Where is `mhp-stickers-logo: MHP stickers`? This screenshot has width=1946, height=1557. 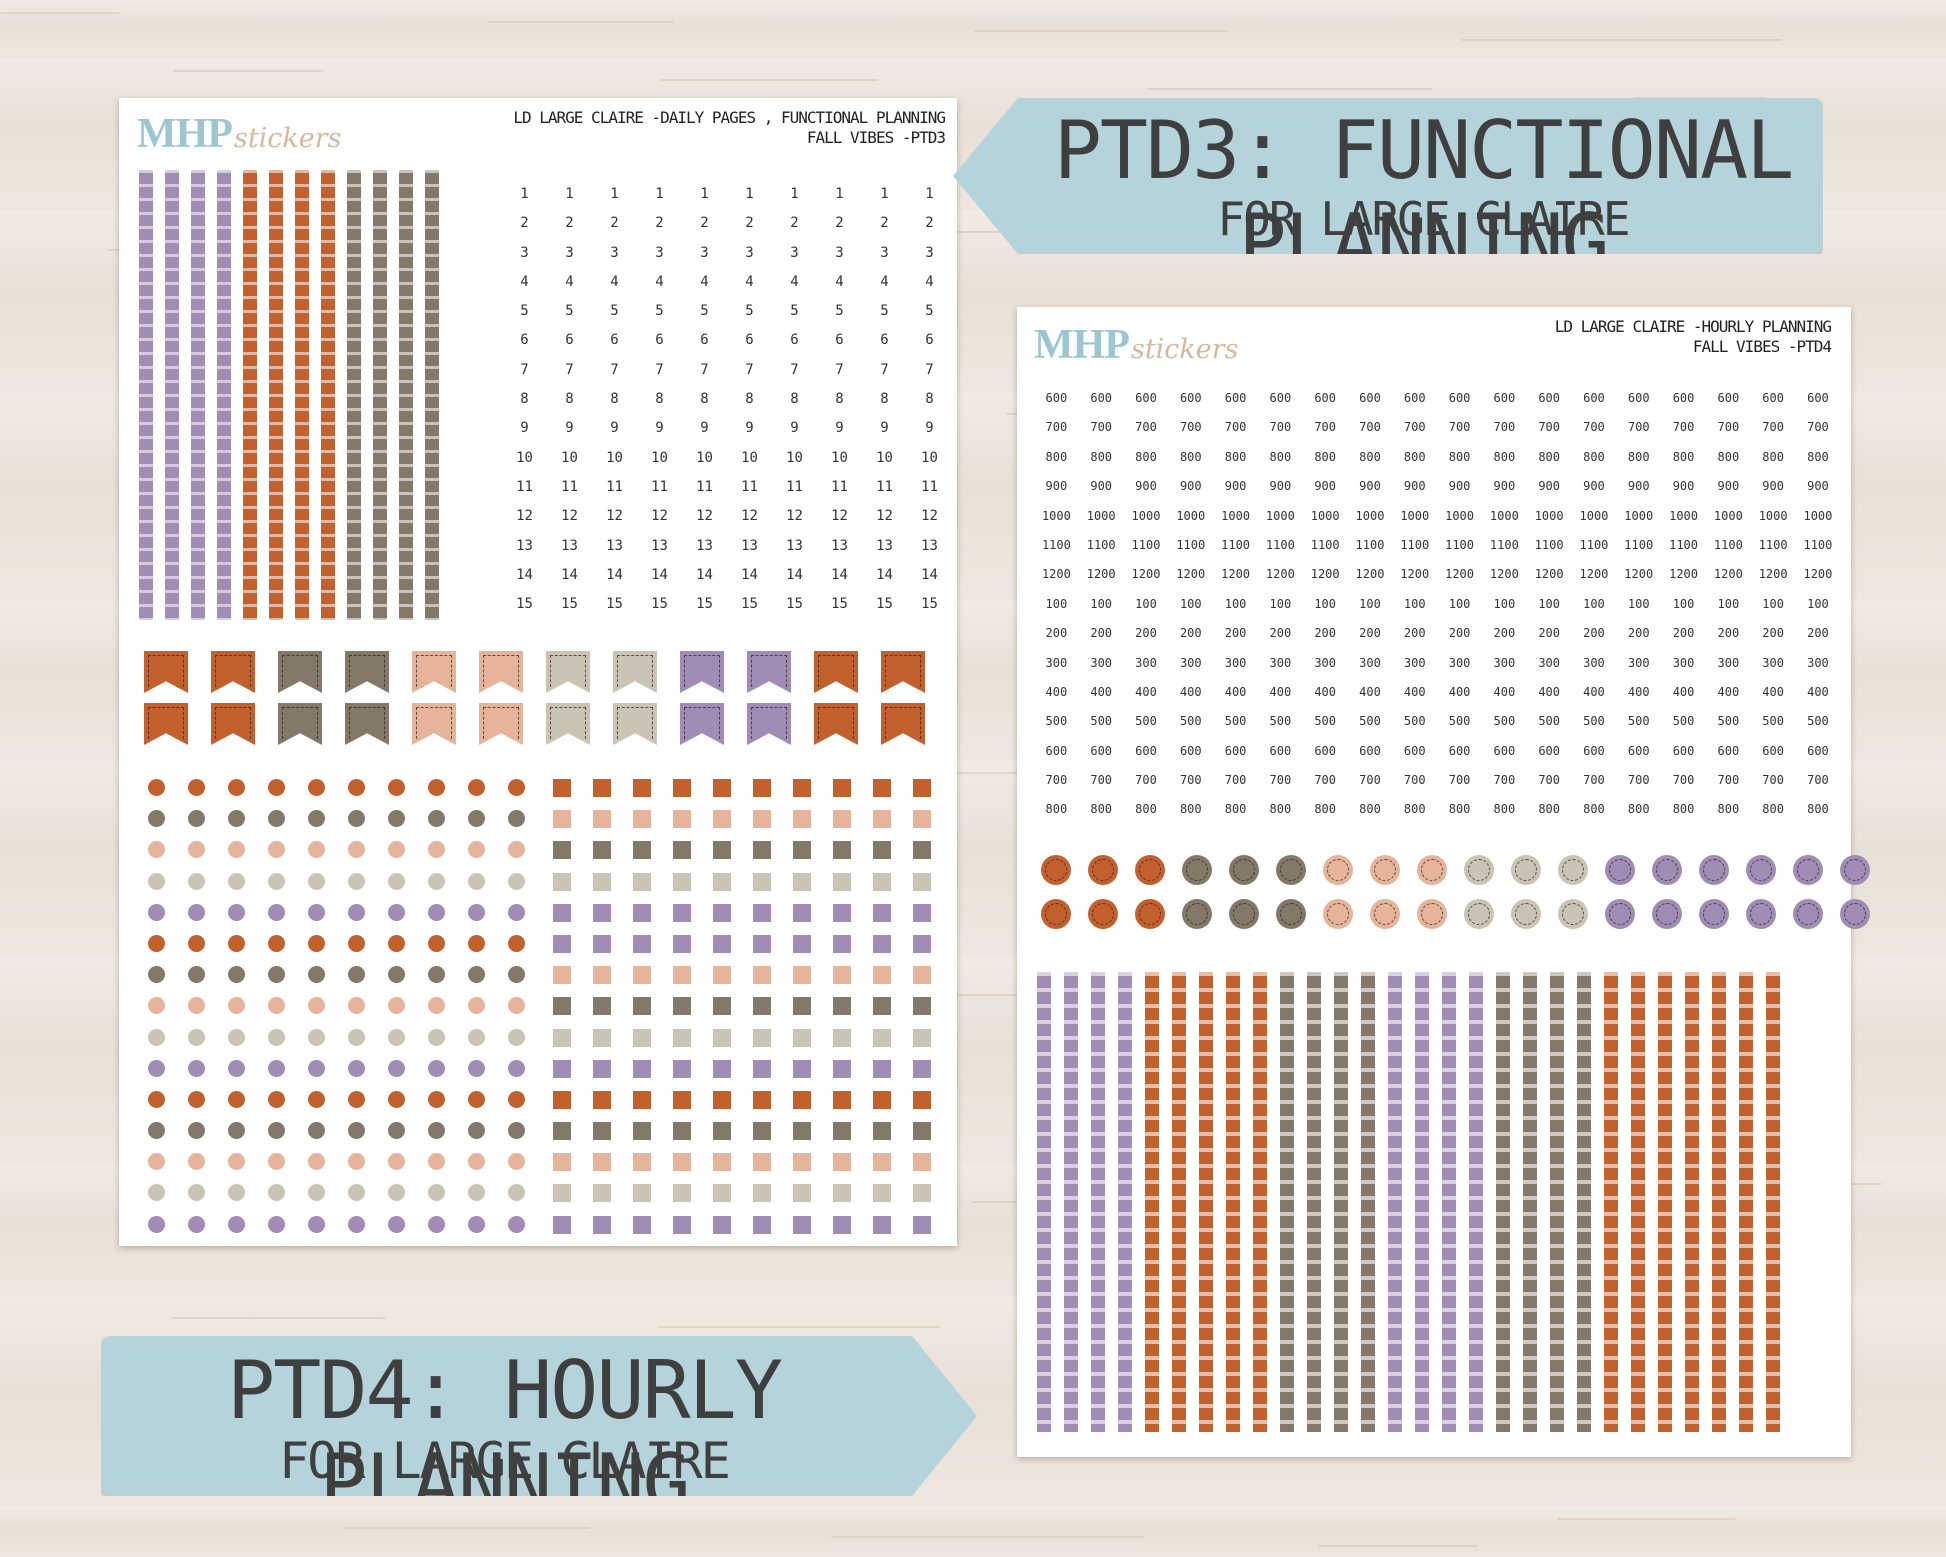 mhp-stickers-logo: MHP stickers is located at coordinates (1136, 345).